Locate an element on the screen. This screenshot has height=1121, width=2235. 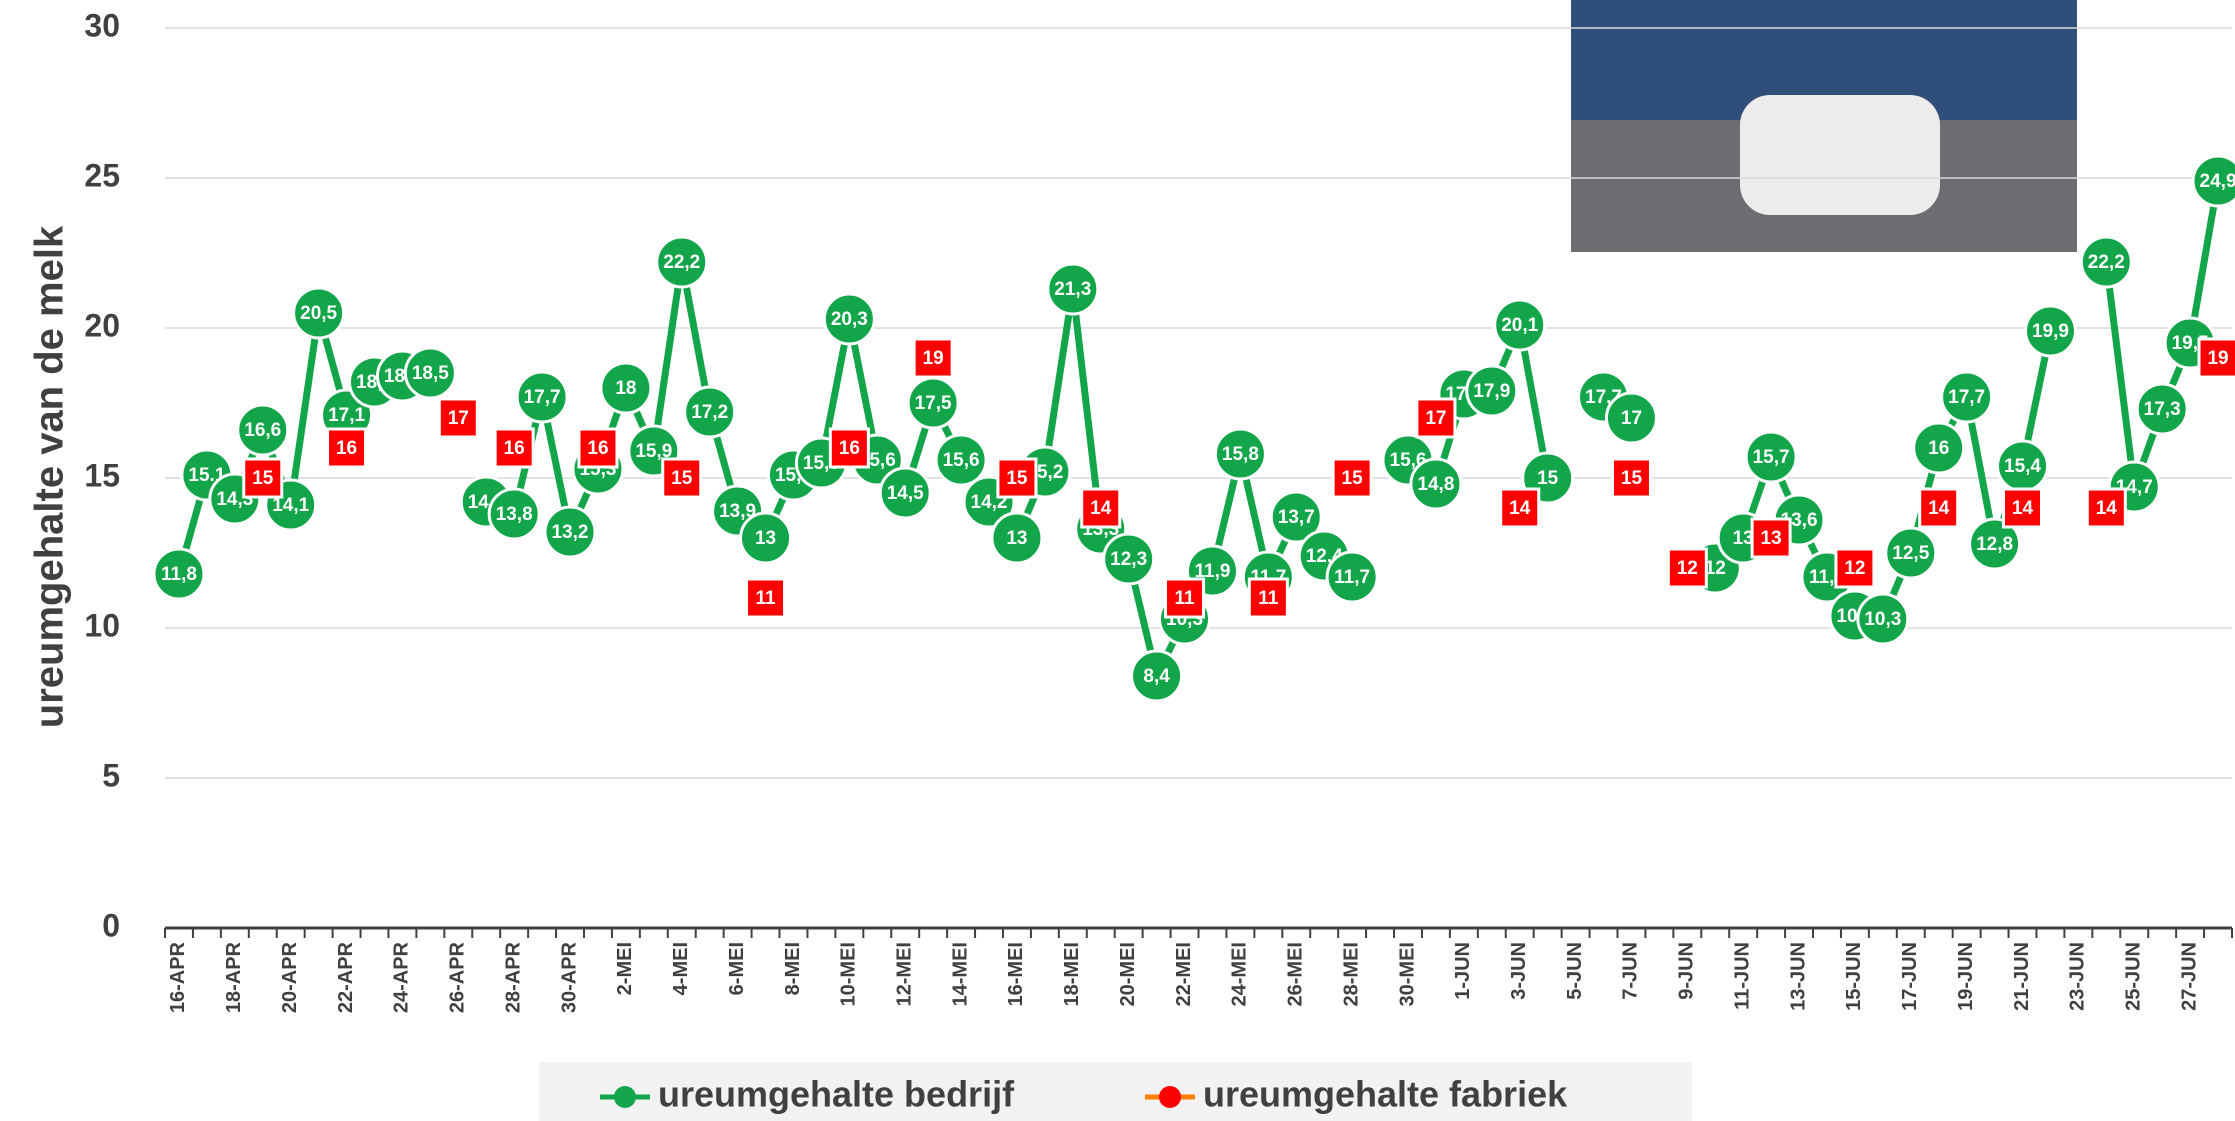
x-tick-label: 17-JUN is located at coordinates (1910, 976).